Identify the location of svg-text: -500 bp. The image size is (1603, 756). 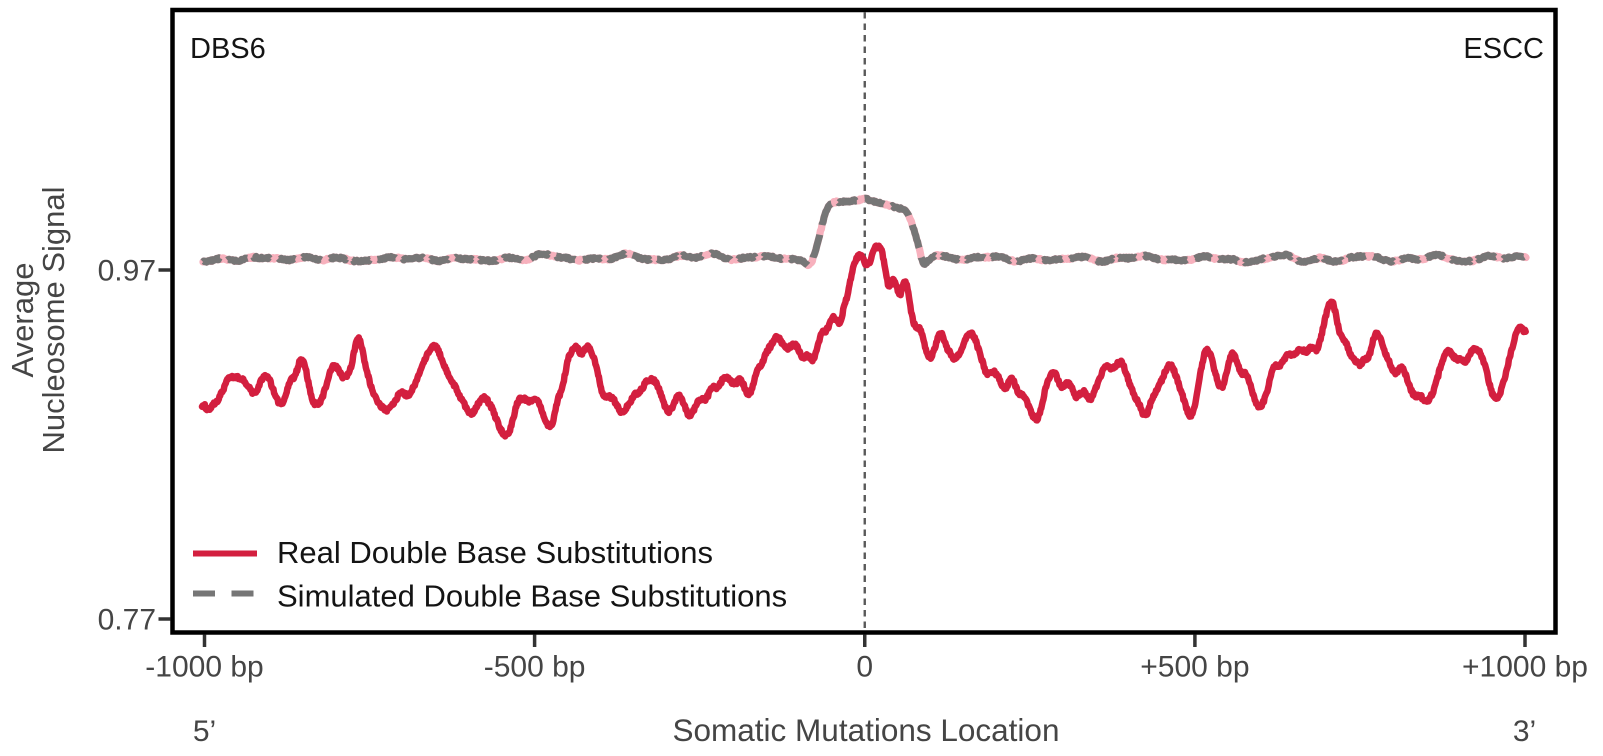
(535, 667).